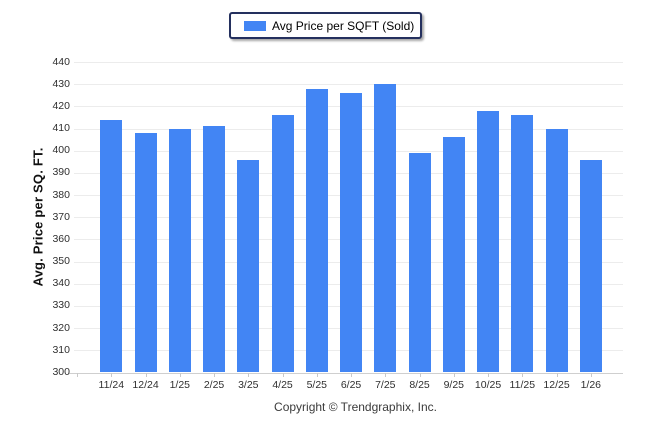 The image size is (646, 434). I want to click on y-tick-label: 350, so click(61, 261).